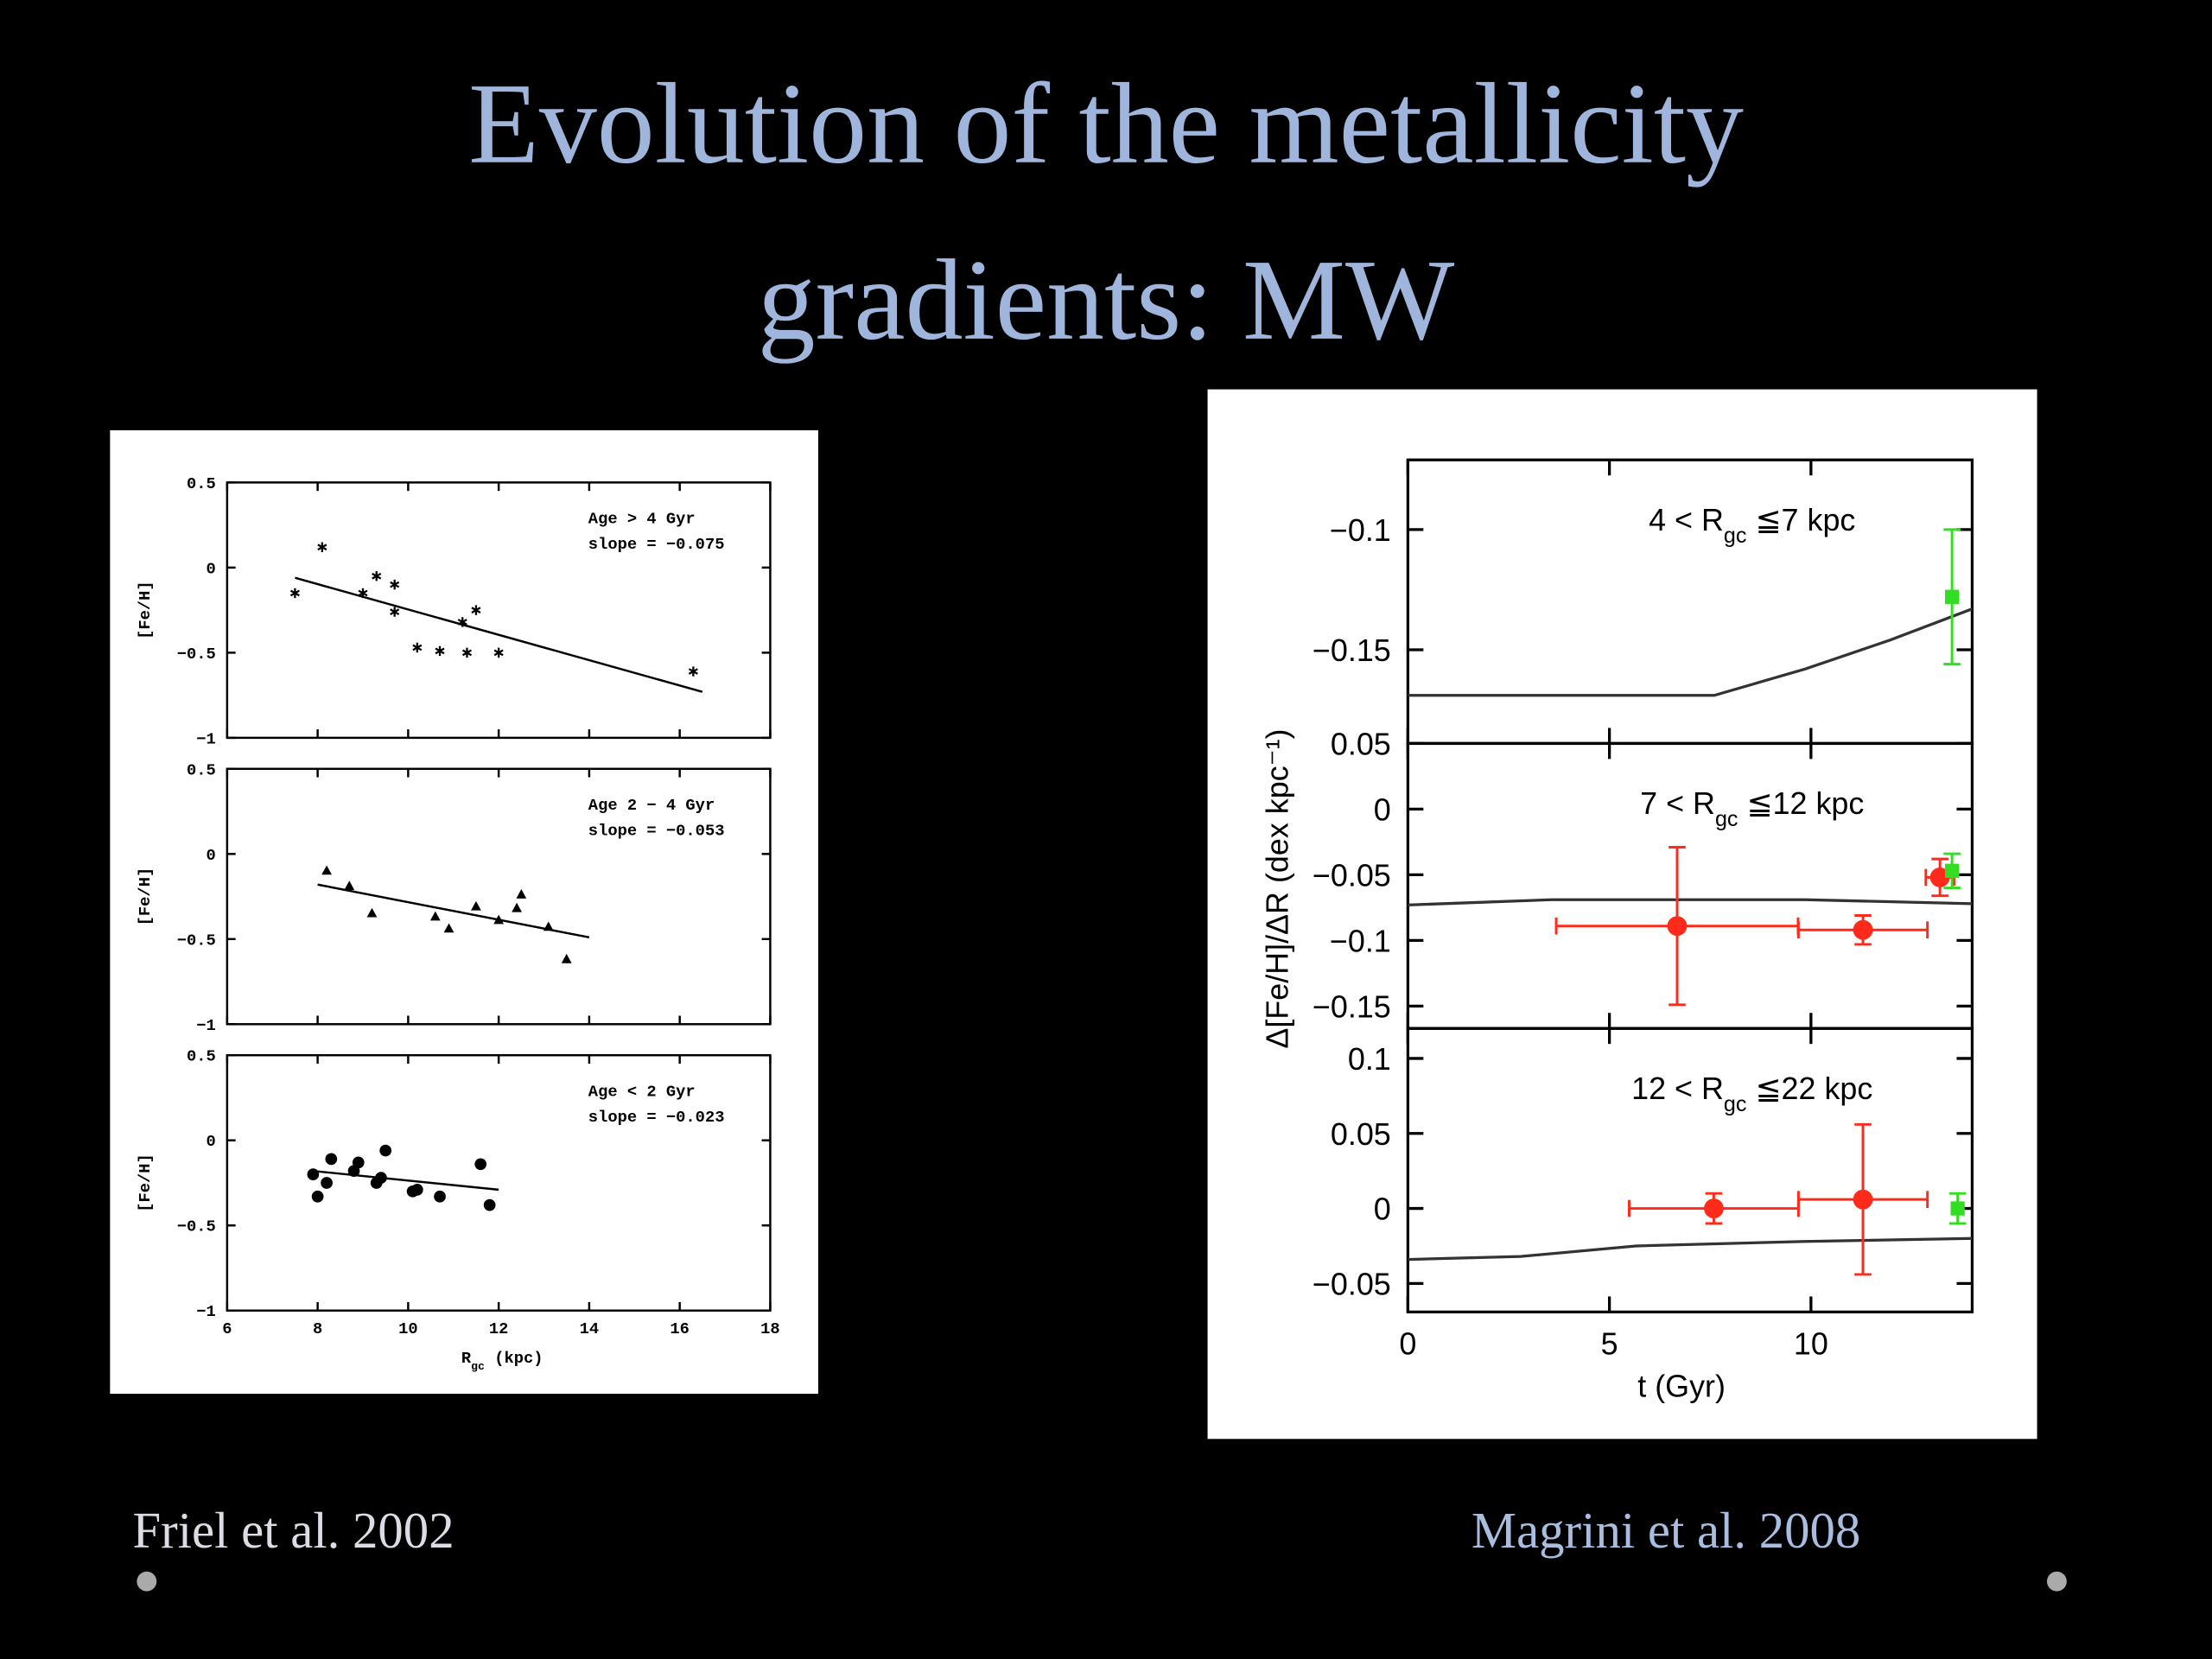  What do you see at coordinates (651, 805) in the screenshot?
I see `annotation: Age 2 − 4 Gyr` at bounding box center [651, 805].